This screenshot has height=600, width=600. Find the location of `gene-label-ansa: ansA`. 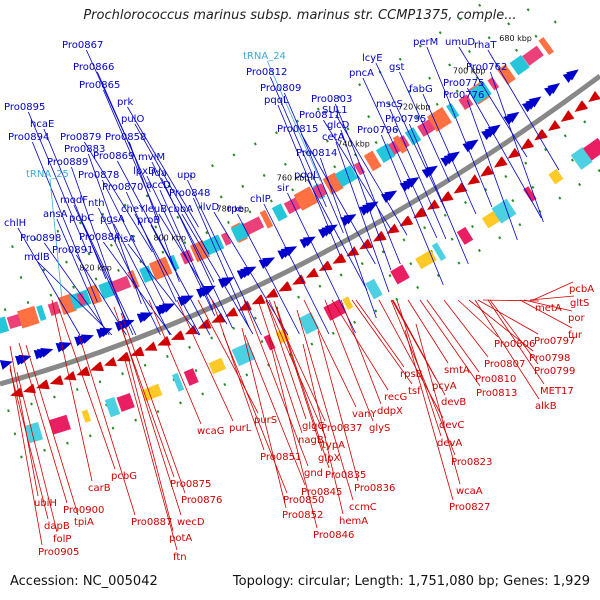

gene-label-ansa: ansA is located at coordinates (55, 214).